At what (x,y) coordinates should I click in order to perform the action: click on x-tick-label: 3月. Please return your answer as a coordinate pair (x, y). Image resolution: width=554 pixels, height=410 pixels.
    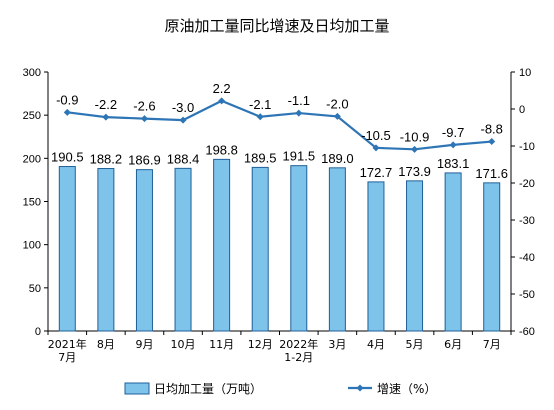
    Looking at the image, I should click on (337, 344).